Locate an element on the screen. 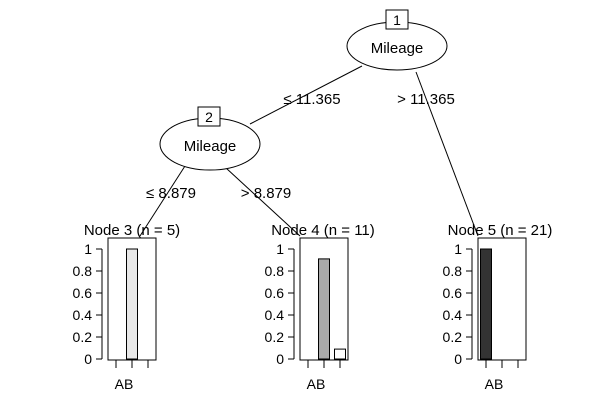 Image resolution: width=600 pixels, height=400 pixels. leaf-node-3: Node 3 (n = 5) 1 0.8 0.6 0.4 0.2 0 AB is located at coordinates (127, 307).